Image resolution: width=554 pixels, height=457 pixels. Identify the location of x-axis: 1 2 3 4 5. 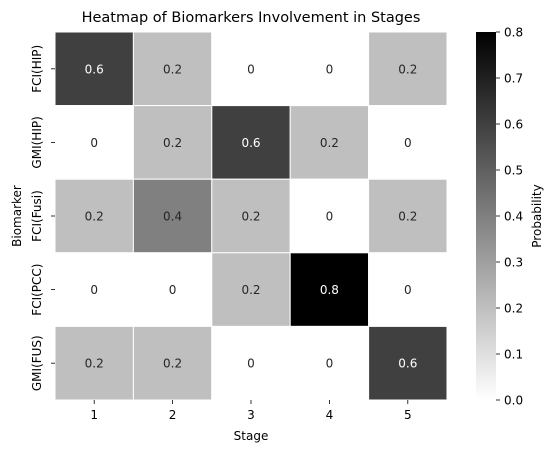
(251, 411).